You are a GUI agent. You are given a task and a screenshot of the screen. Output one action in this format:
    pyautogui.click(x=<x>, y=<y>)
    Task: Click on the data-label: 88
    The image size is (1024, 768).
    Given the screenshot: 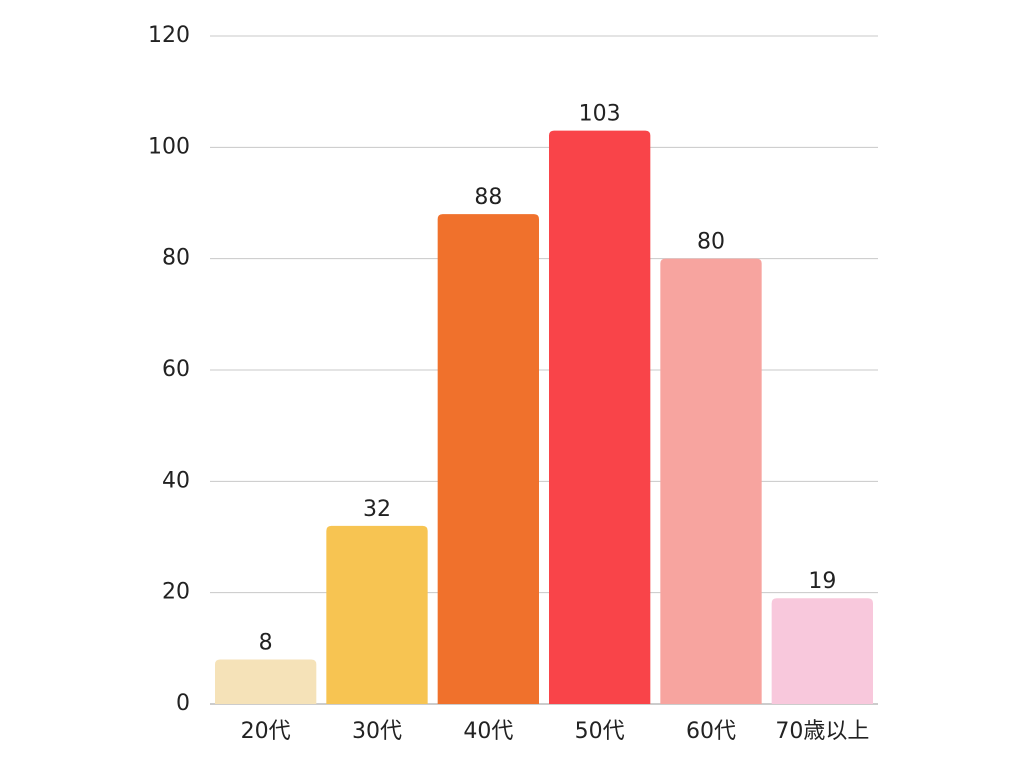 What is the action you would take?
    pyautogui.click(x=488, y=197)
    